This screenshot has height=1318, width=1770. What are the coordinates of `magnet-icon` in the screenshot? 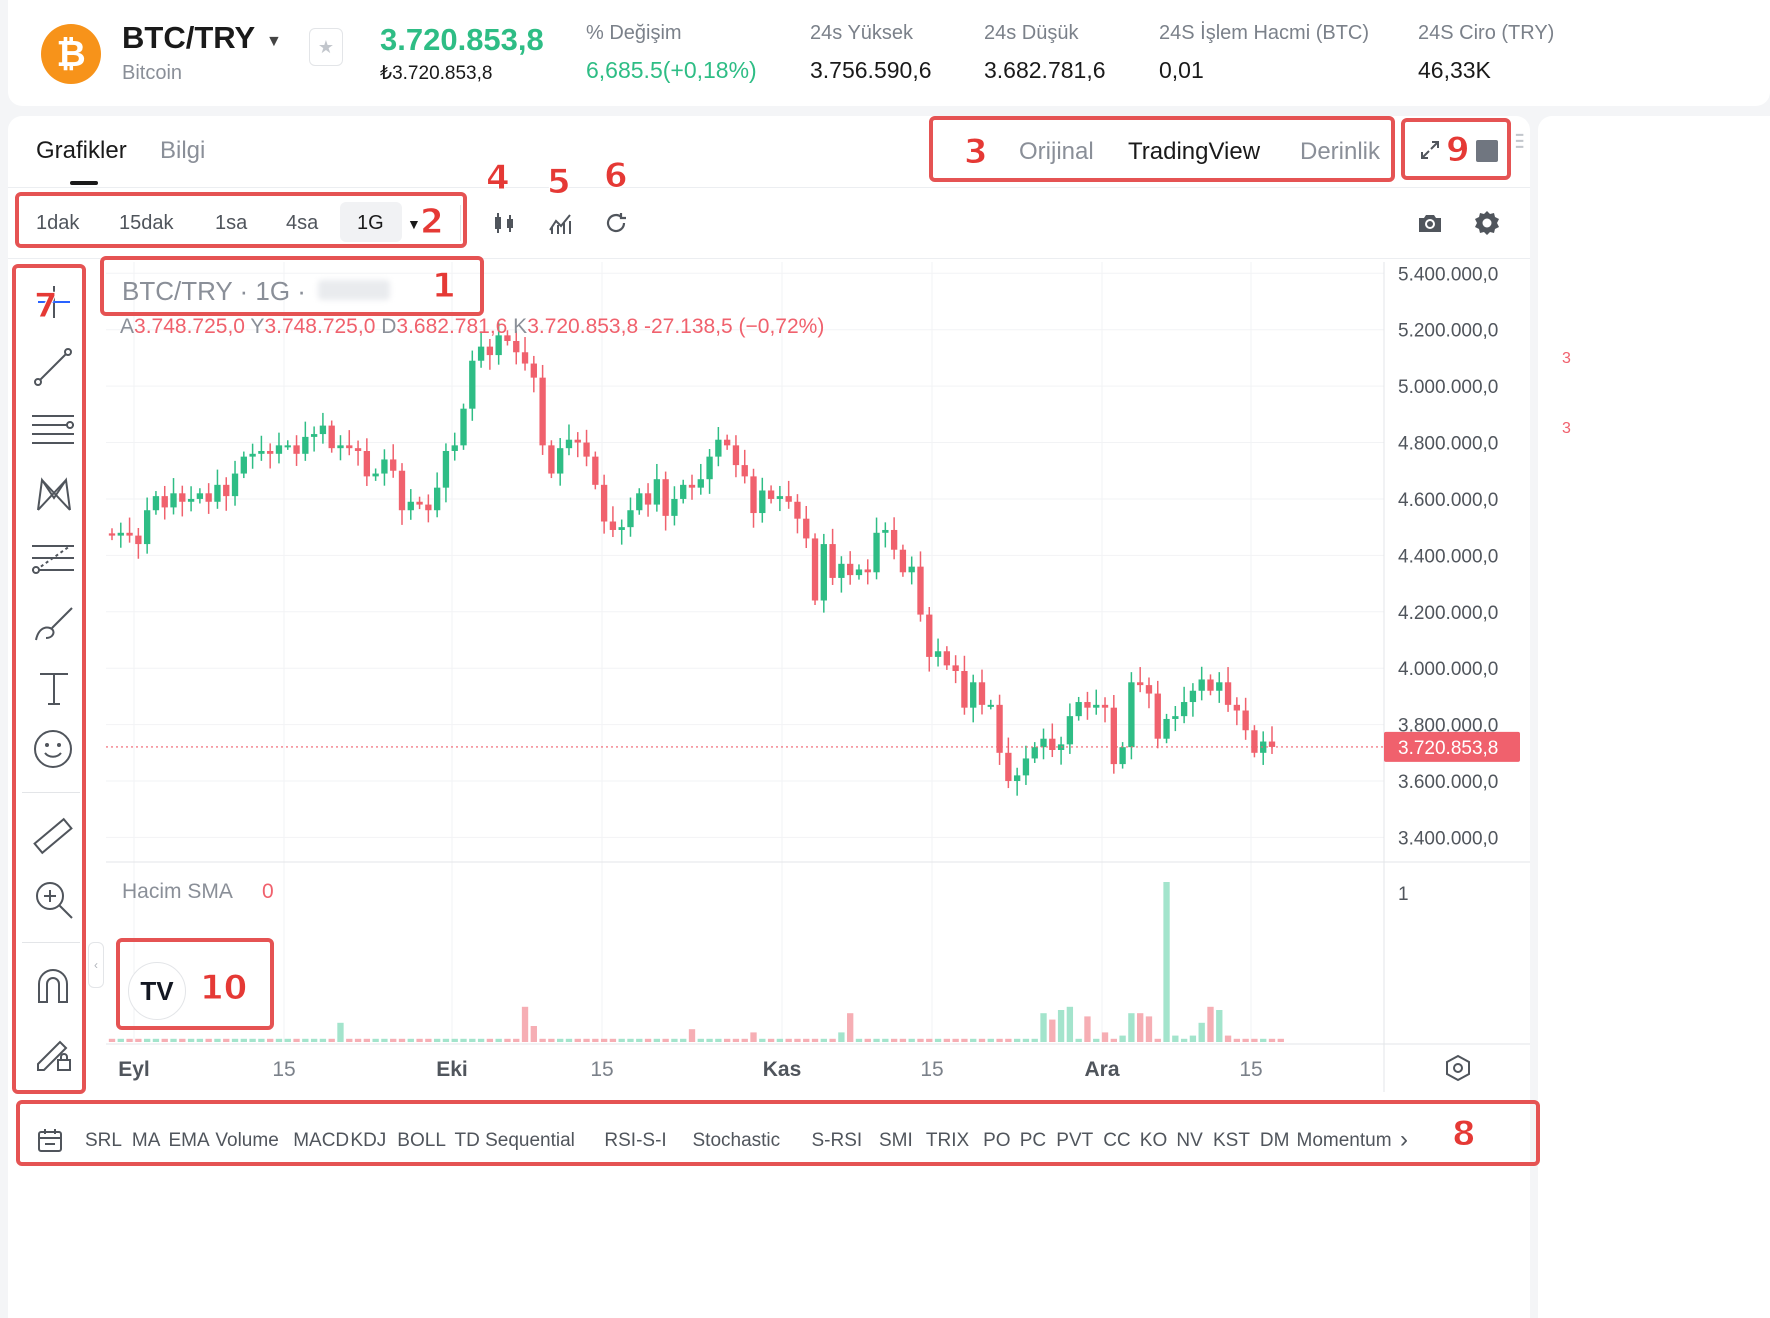 It's located at (53, 986).